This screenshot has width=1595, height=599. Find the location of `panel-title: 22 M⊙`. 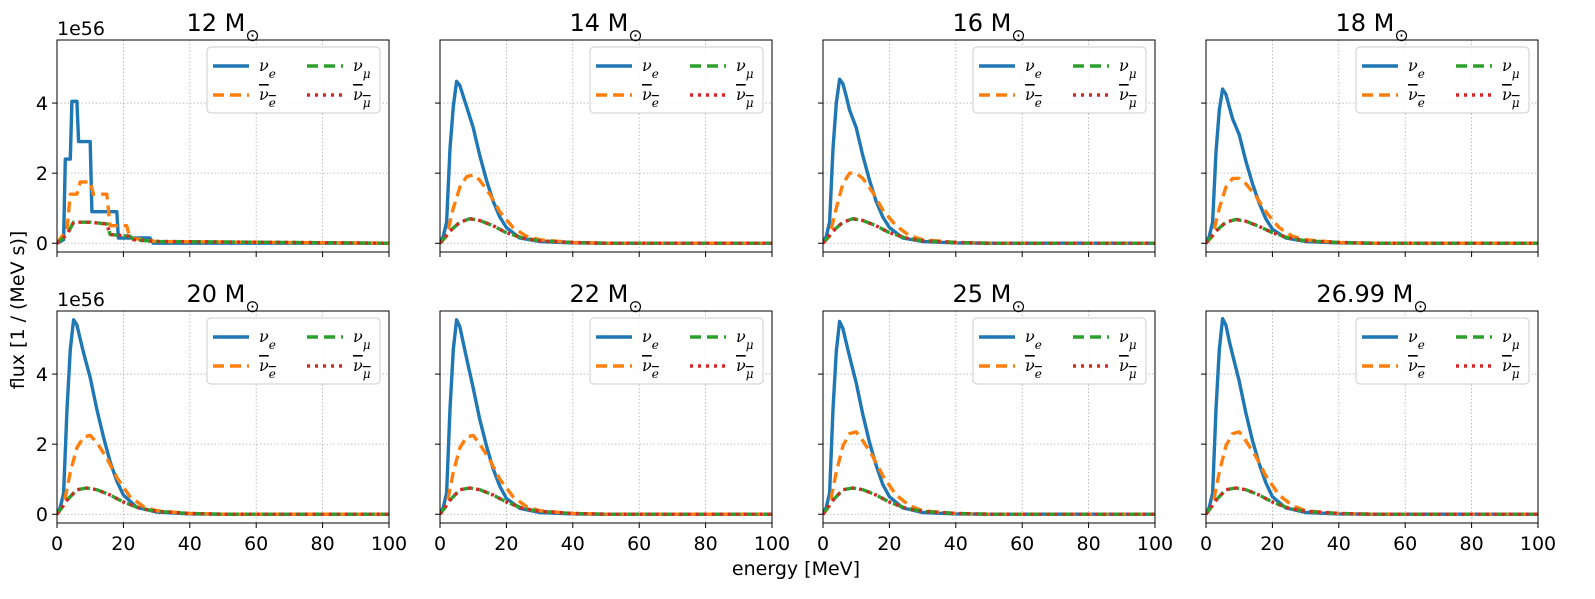

panel-title: 22 M⊙ is located at coordinates (605, 298).